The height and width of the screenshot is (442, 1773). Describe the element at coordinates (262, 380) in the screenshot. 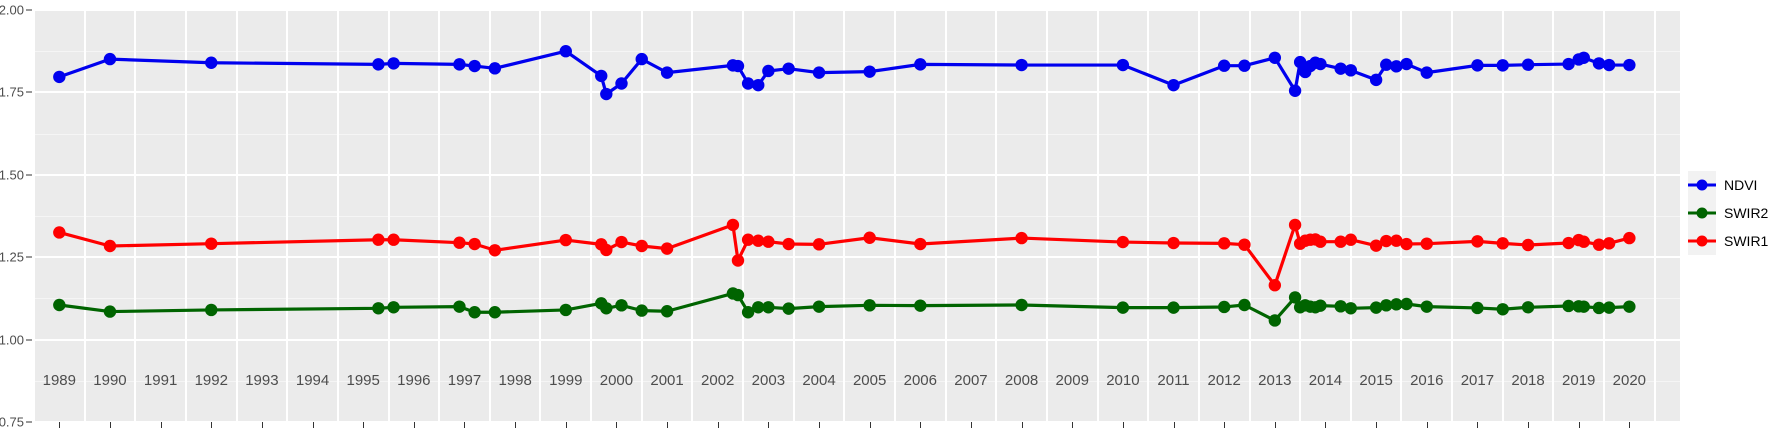

I see `x-tick-label: 1993` at that location.